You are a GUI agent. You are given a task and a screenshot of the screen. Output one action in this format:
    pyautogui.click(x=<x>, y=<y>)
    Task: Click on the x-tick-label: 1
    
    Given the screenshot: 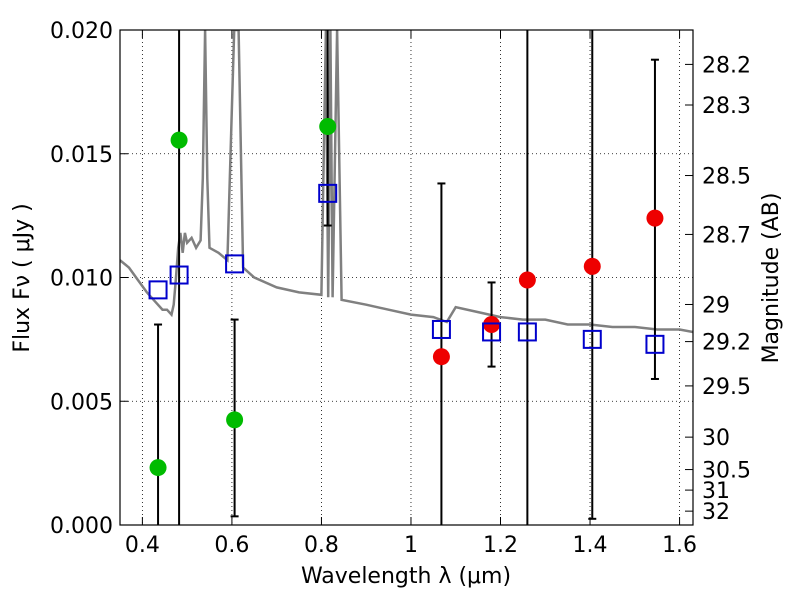 What is the action you would take?
    pyautogui.click(x=411, y=545)
    